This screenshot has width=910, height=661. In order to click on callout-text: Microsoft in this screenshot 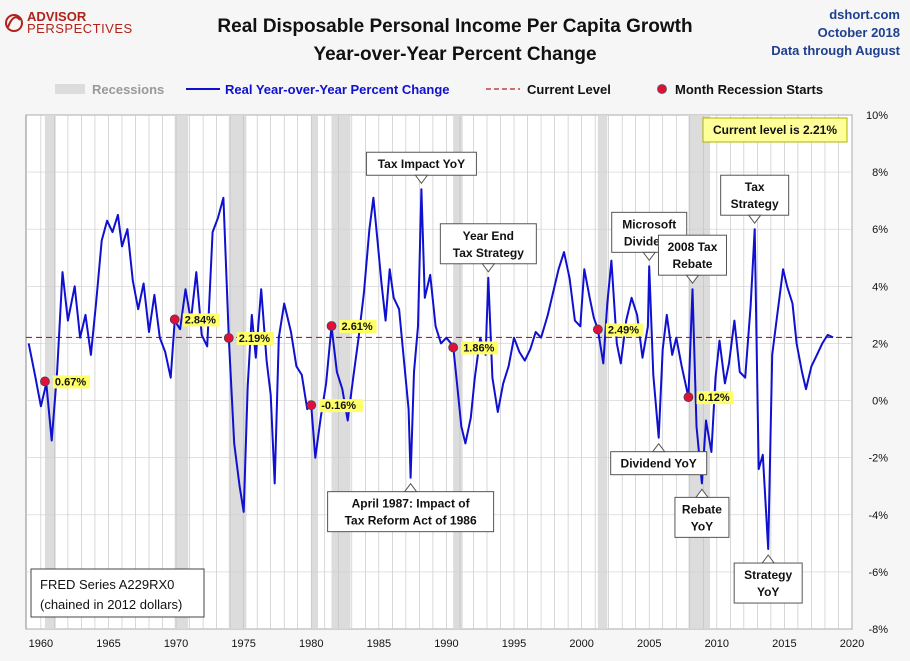, I will do `click(649, 224)`.